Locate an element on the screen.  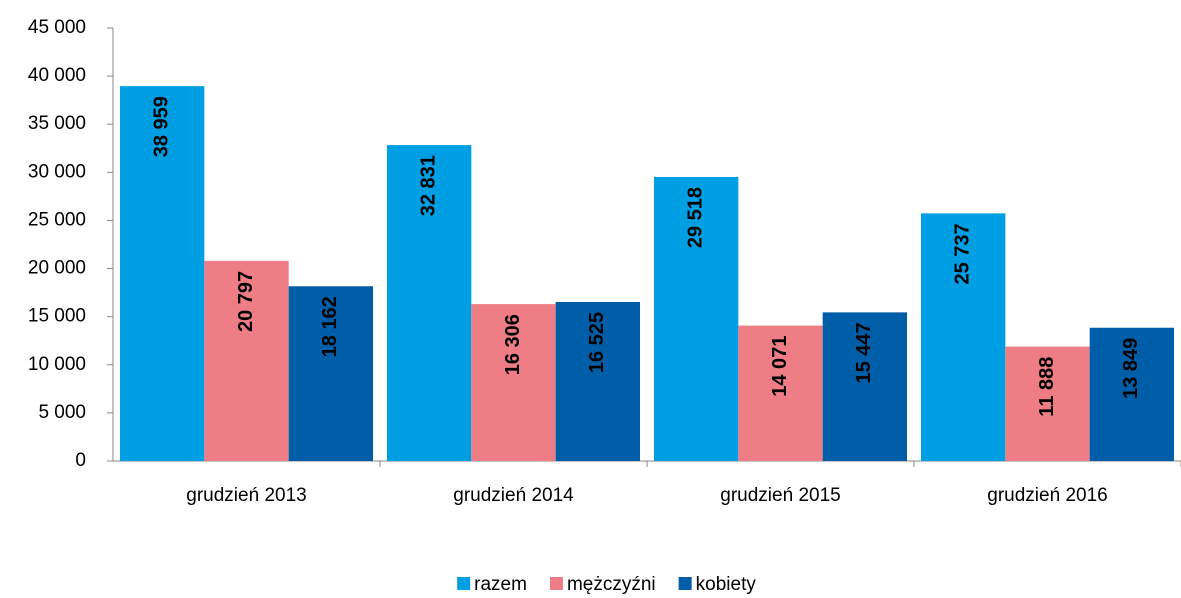
data-label: 32 831 is located at coordinates (428, 185).